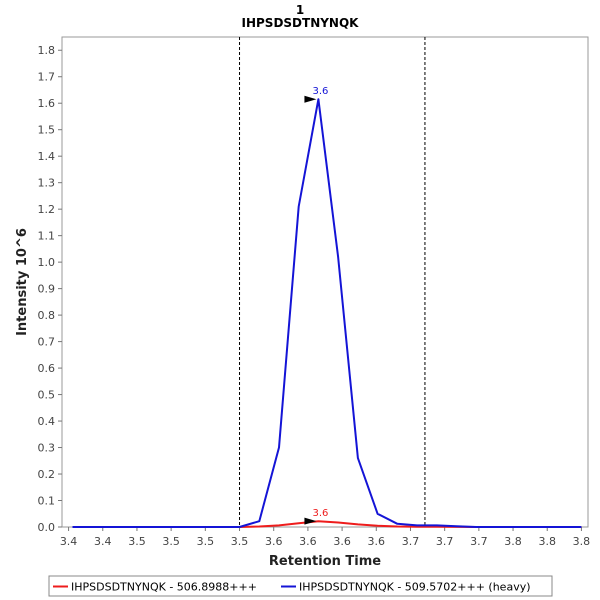 The height and width of the screenshot is (600, 600). Describe the element at coordinates (47, 130) in the screenshot. I see `y-tick-label: 1.5` at that location.